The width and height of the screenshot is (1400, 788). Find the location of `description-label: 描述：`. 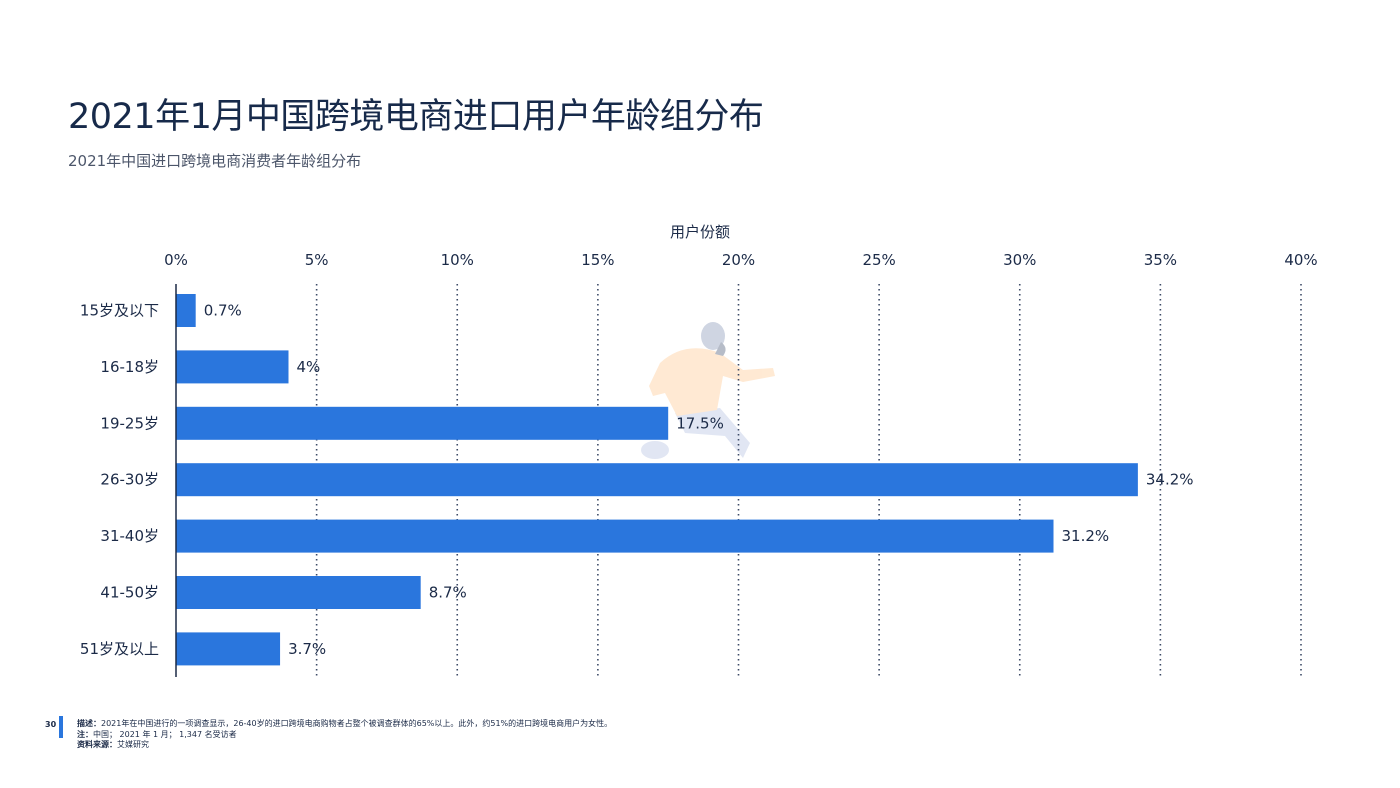

description-label: 描述： is located at coordinates (89, 723).